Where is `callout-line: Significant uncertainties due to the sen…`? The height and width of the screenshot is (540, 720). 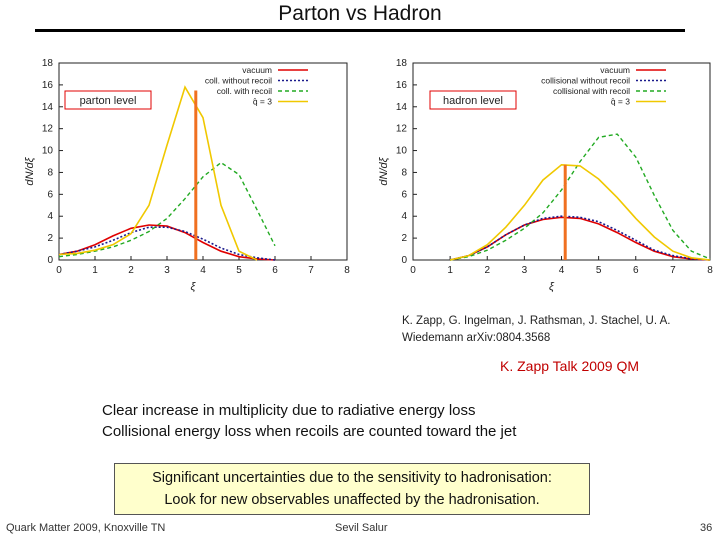
callout-line: Significant uncertainties due to the sen… is located at coordinates (352, 478).